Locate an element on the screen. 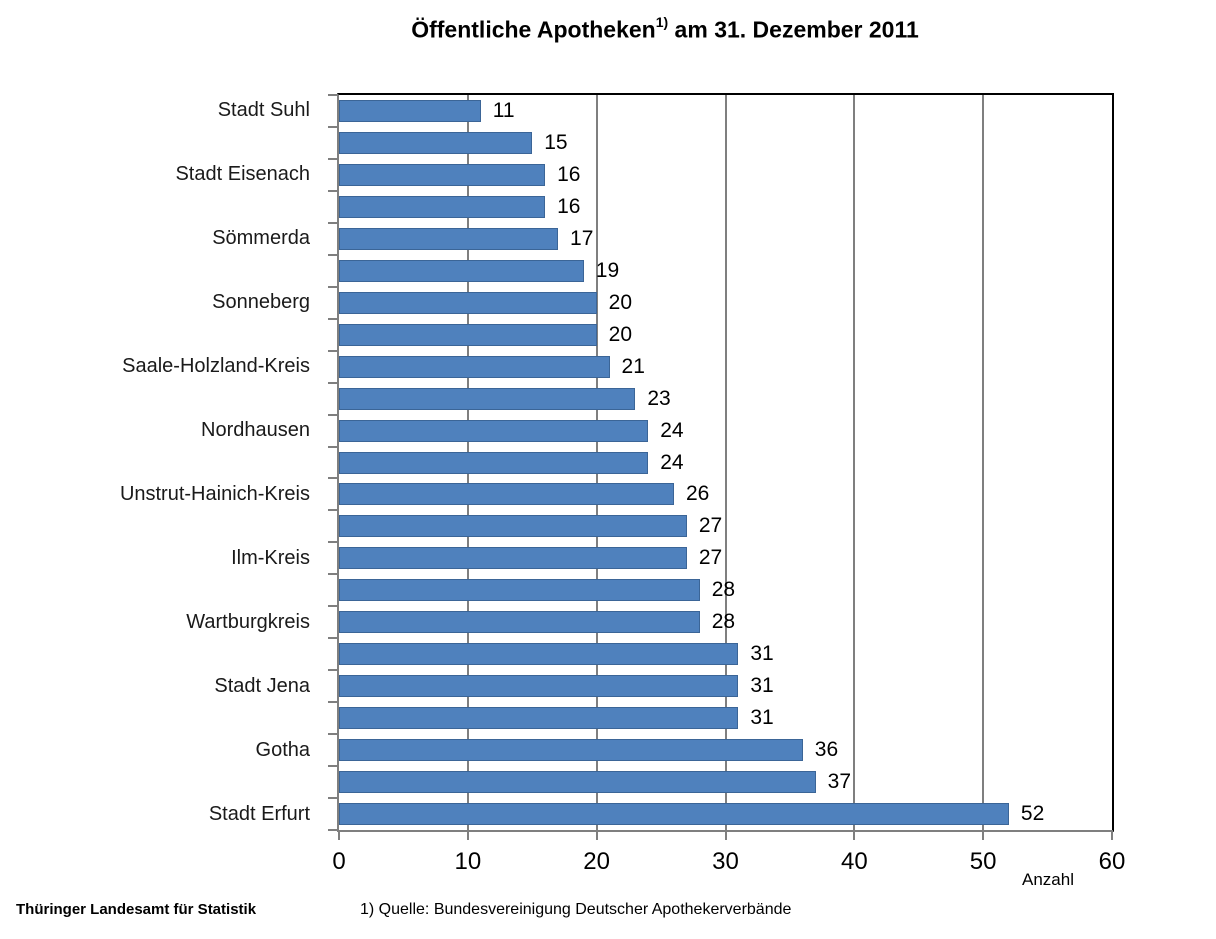 The width and height of the screenshot is (1216, 939). category-label: Sömmerda is located at coordinates (261, 238).